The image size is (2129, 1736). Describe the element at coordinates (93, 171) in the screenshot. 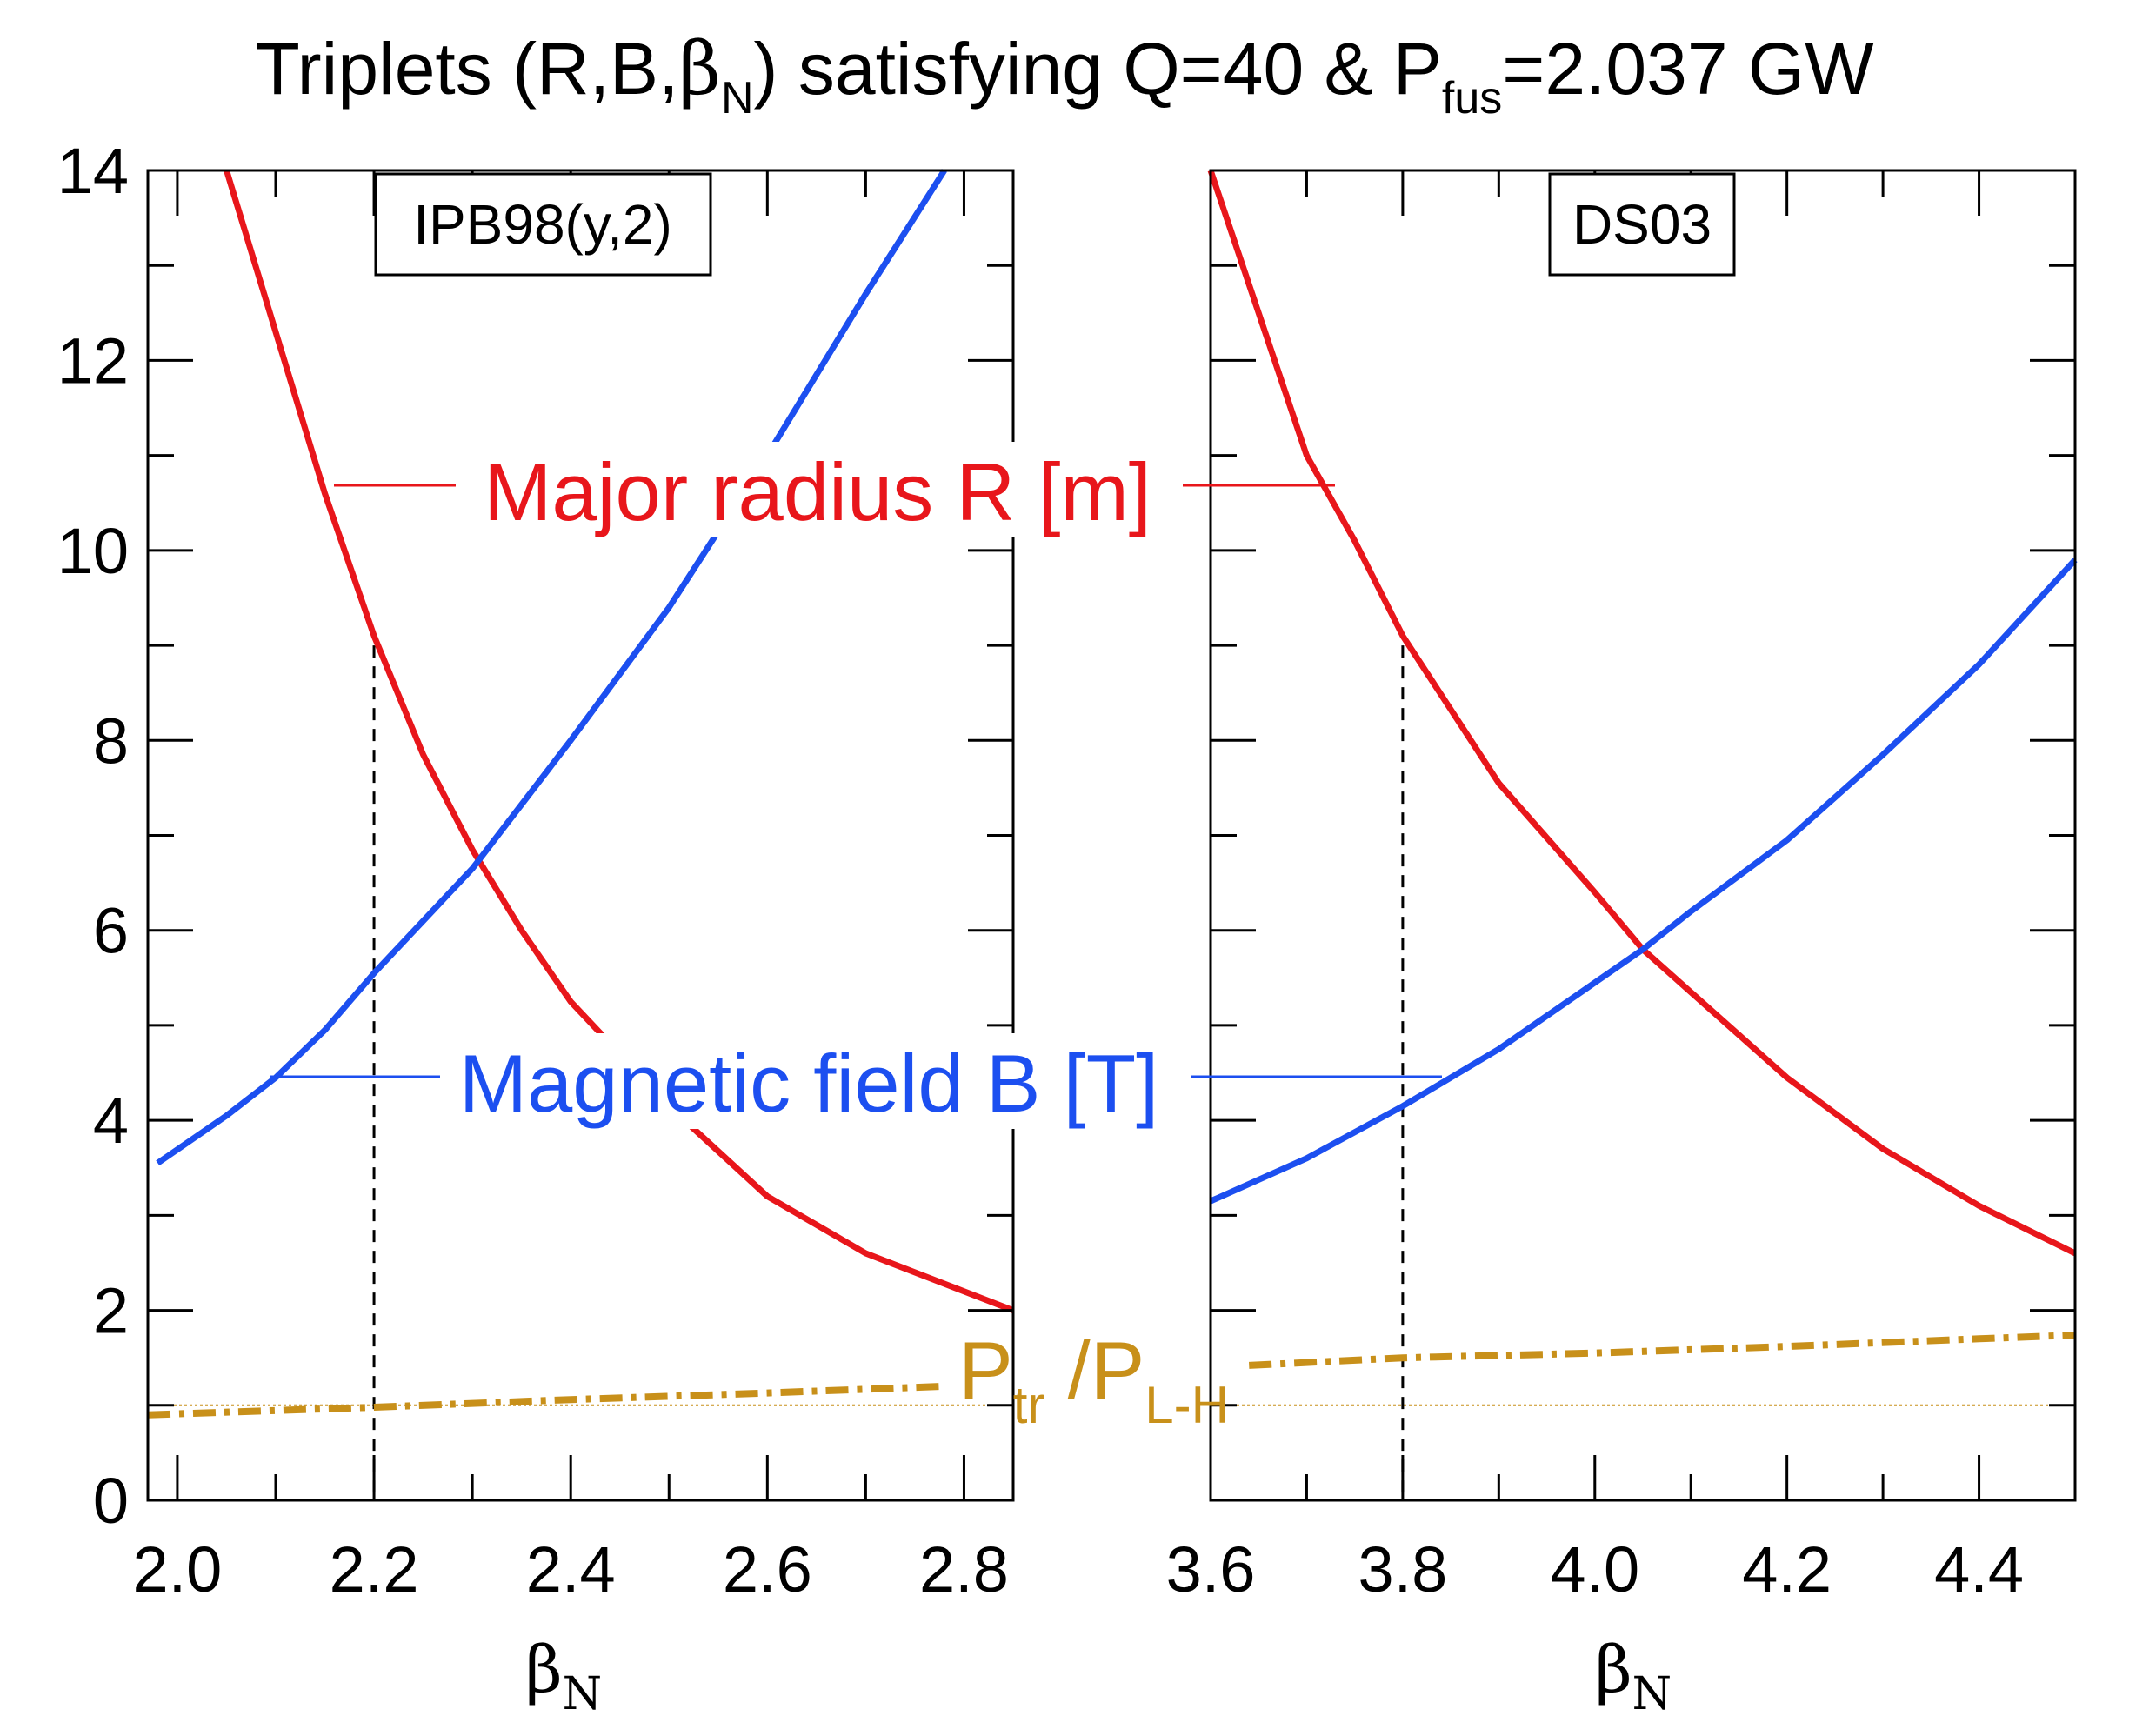

I see `y-tick-label: 14` at that location.